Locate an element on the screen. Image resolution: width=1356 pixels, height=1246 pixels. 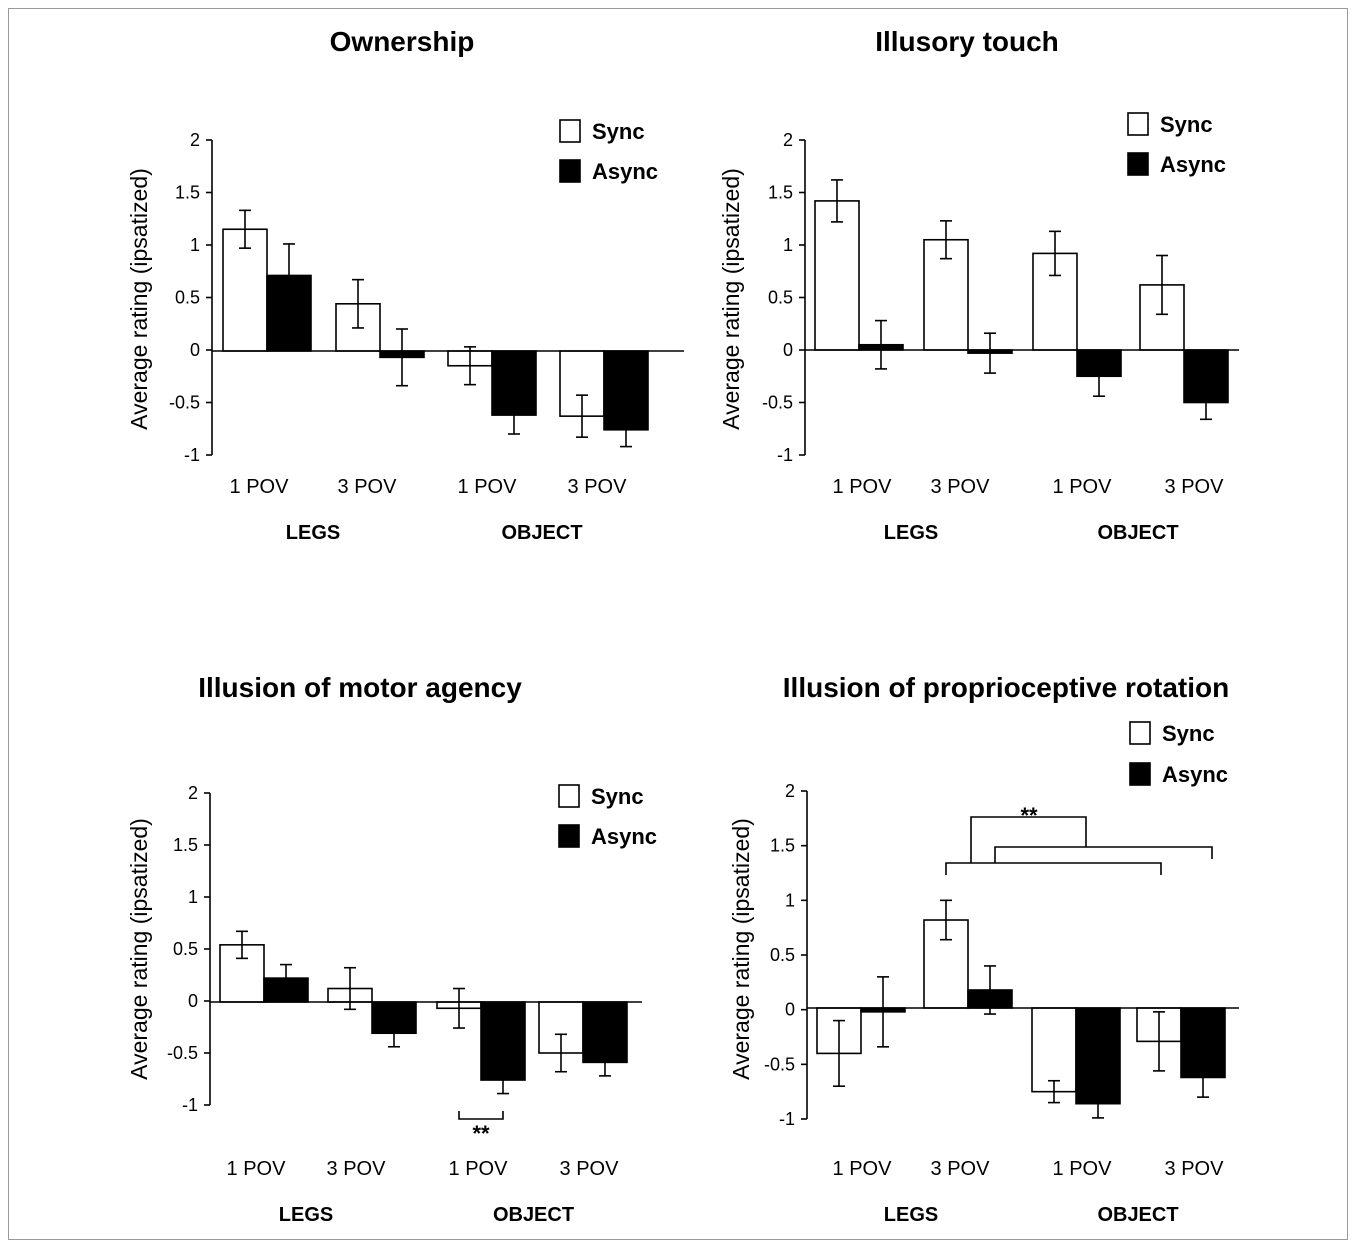
significance-bracket-right is located at coordinates (1103, 854).